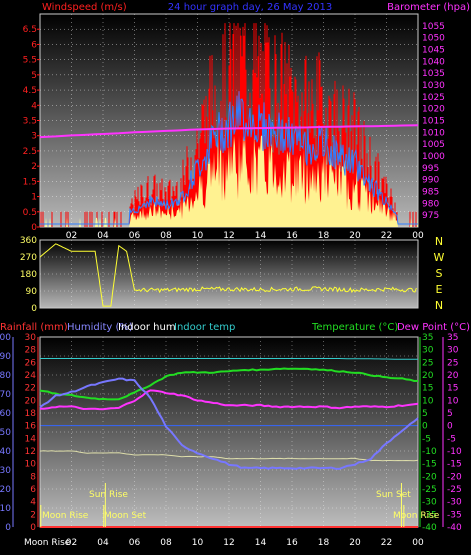 The image size is (471, 555). I want to click on rain-tick-label: 20, so click(31, 401).